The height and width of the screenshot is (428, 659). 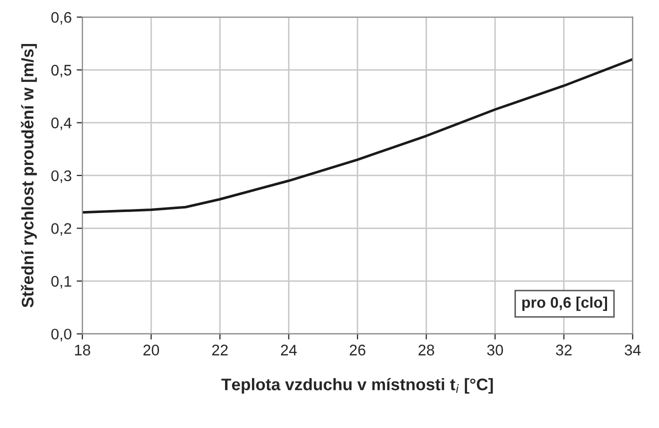 What do you see at coordinates (61, 71) in the screenshot?
I see `y-tick-label: 0,5` at bounding box center [61, 71].